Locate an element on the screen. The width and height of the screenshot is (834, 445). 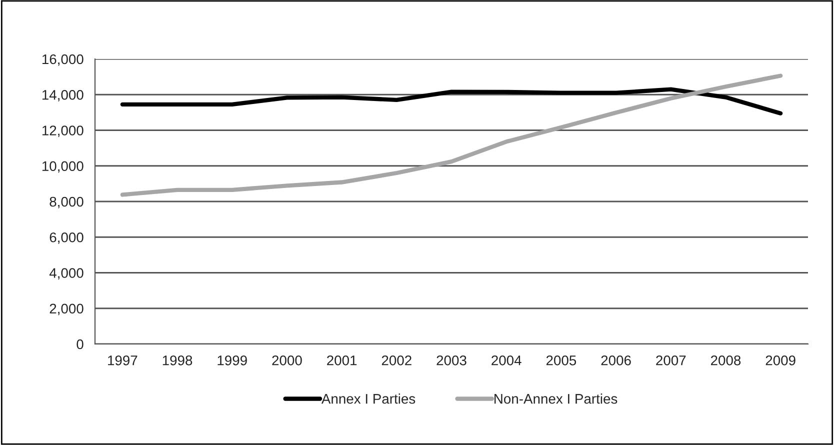
y-tick-label: 16,000 is located at coordinates (63, 60).